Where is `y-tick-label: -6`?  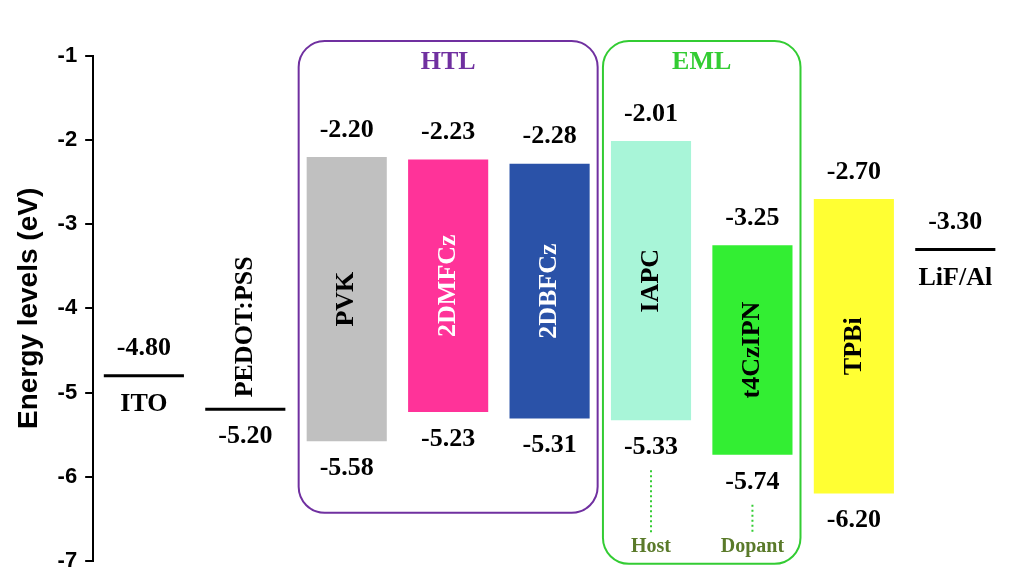 y-tick-label: -6 is located at coordinates (67, 475).